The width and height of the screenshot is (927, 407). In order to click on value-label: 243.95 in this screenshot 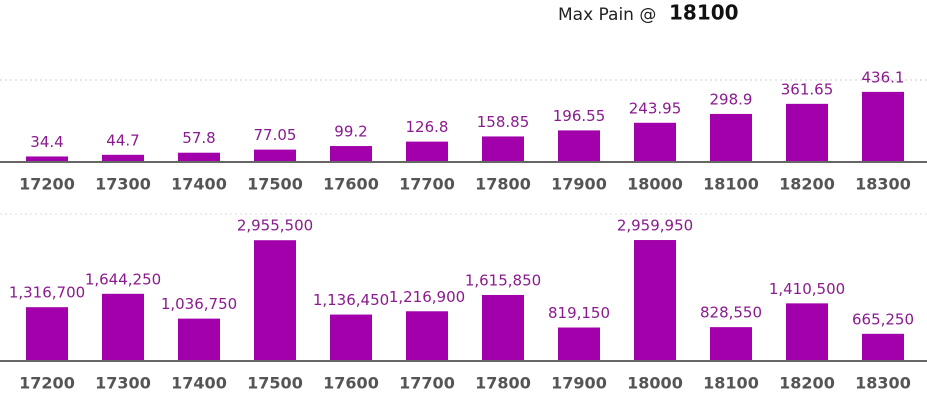, I will do `click(655, 108)`.